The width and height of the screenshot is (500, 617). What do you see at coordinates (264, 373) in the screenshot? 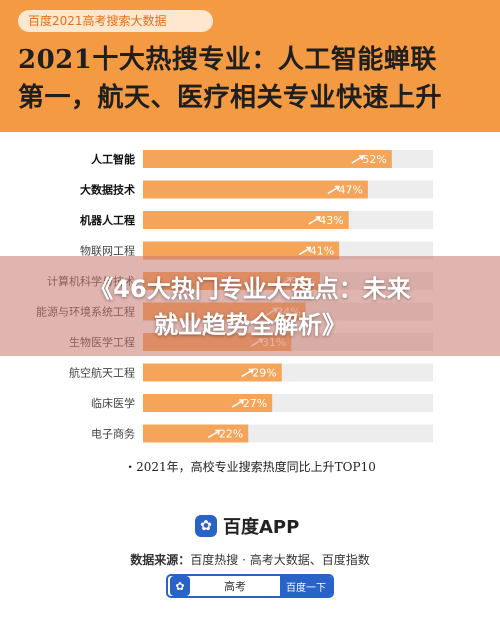
I see `value-label: 29%` at bounding box center [264, 373].